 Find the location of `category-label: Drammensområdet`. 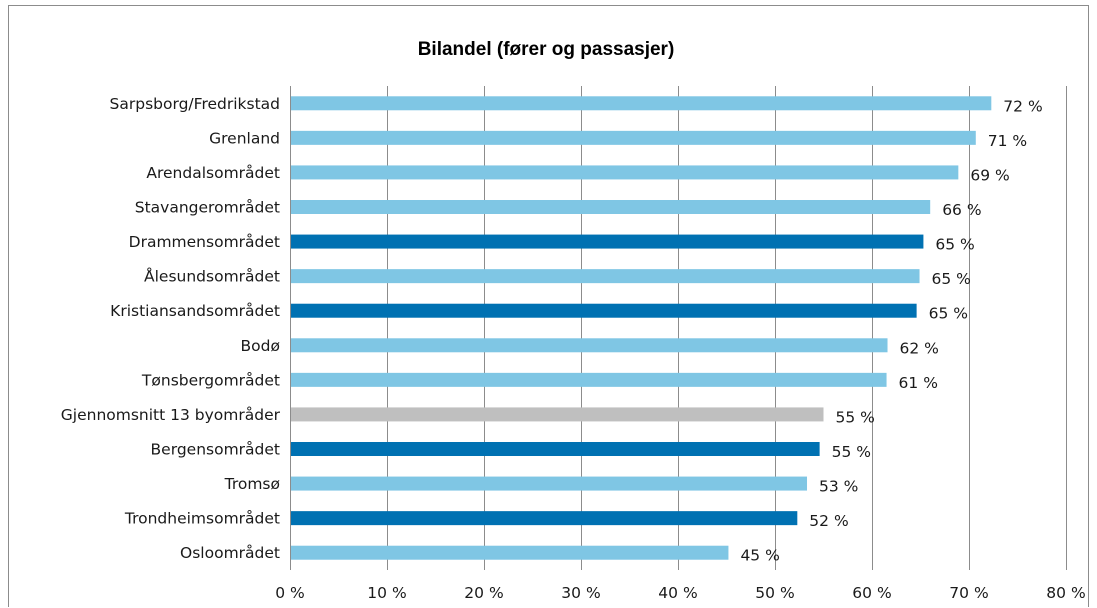

category-label: Drammensområdet is located at coordinates (204, 242).